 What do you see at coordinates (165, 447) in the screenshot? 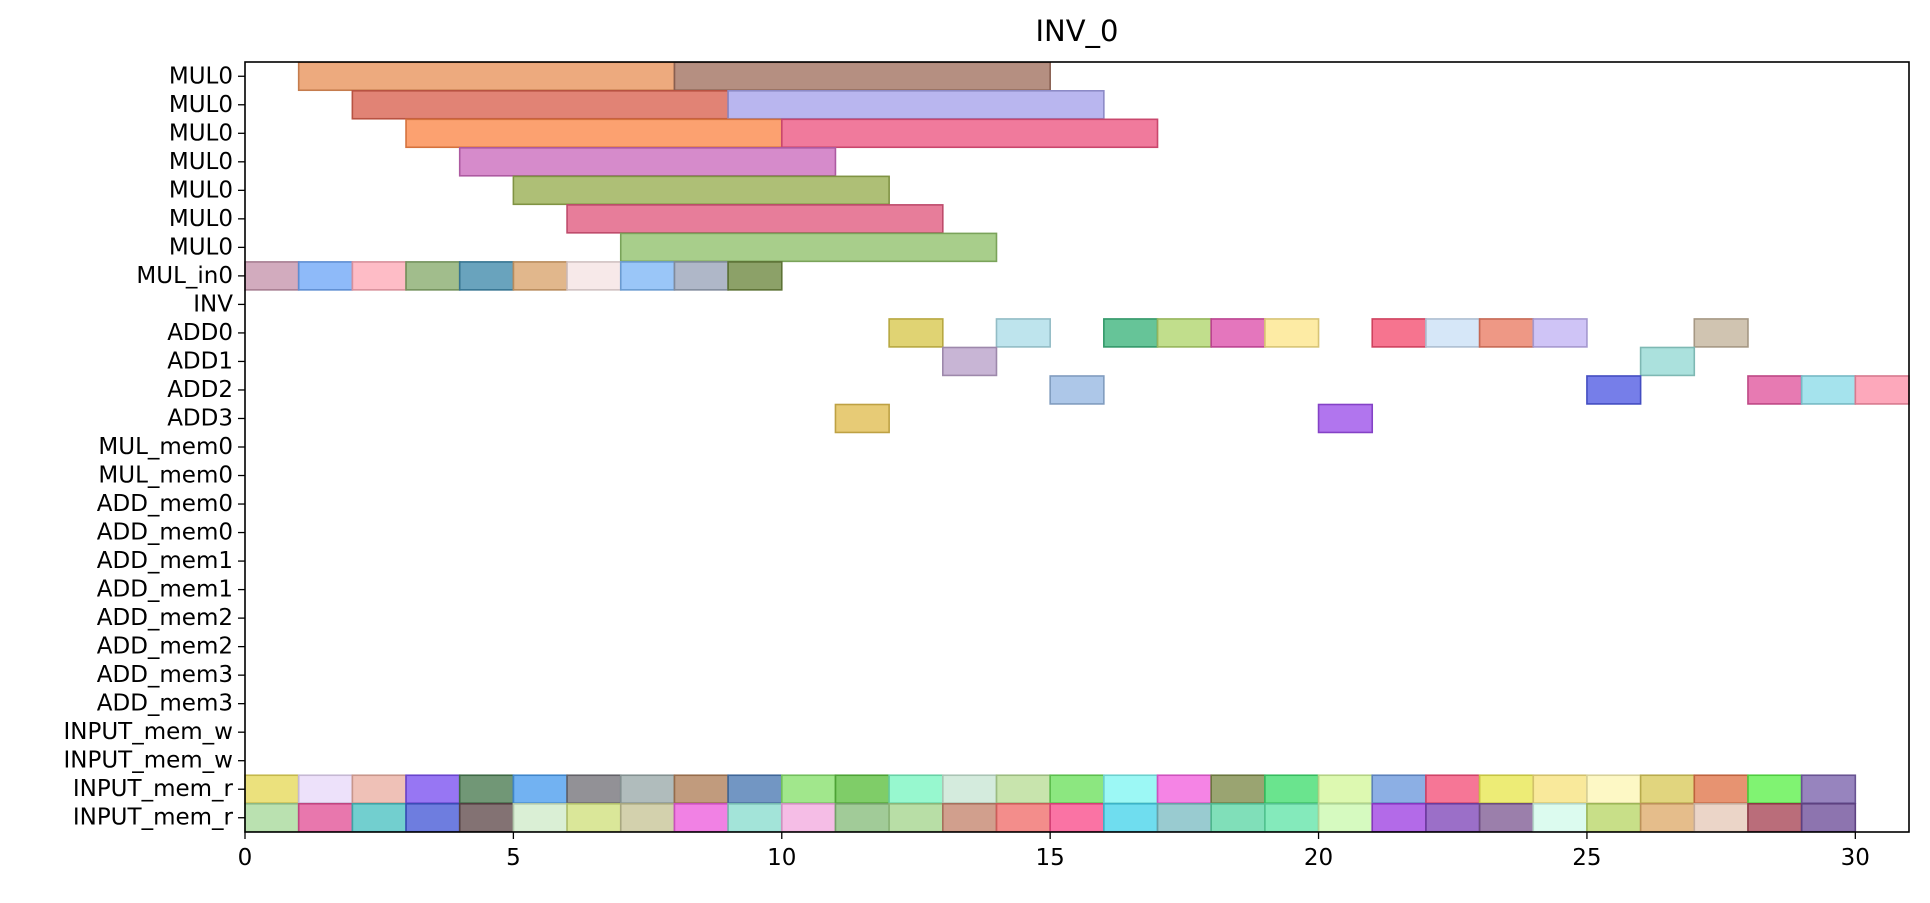
I see `y-tick-label: MUL_mem0` at bounding box center [165, 447].